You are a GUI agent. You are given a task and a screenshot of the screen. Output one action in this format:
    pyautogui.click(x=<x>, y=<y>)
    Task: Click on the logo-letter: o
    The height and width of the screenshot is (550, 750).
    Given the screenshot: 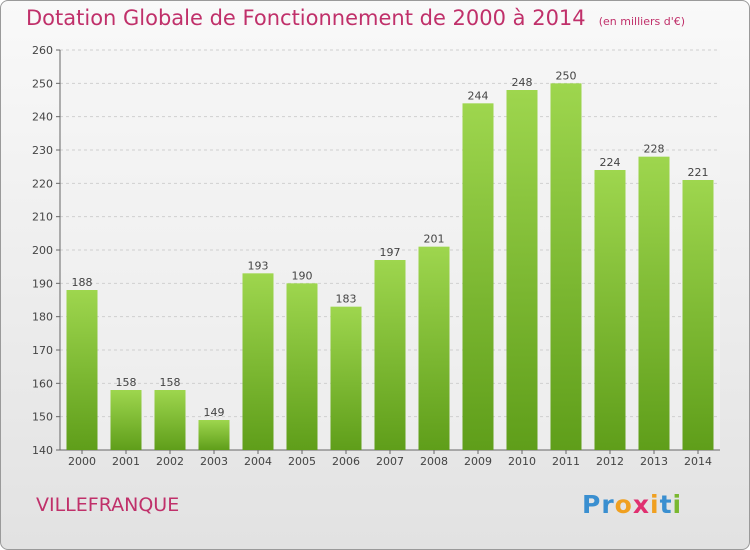 What is the action you would take?
    pyautogui.click(x=623, y=504)
    